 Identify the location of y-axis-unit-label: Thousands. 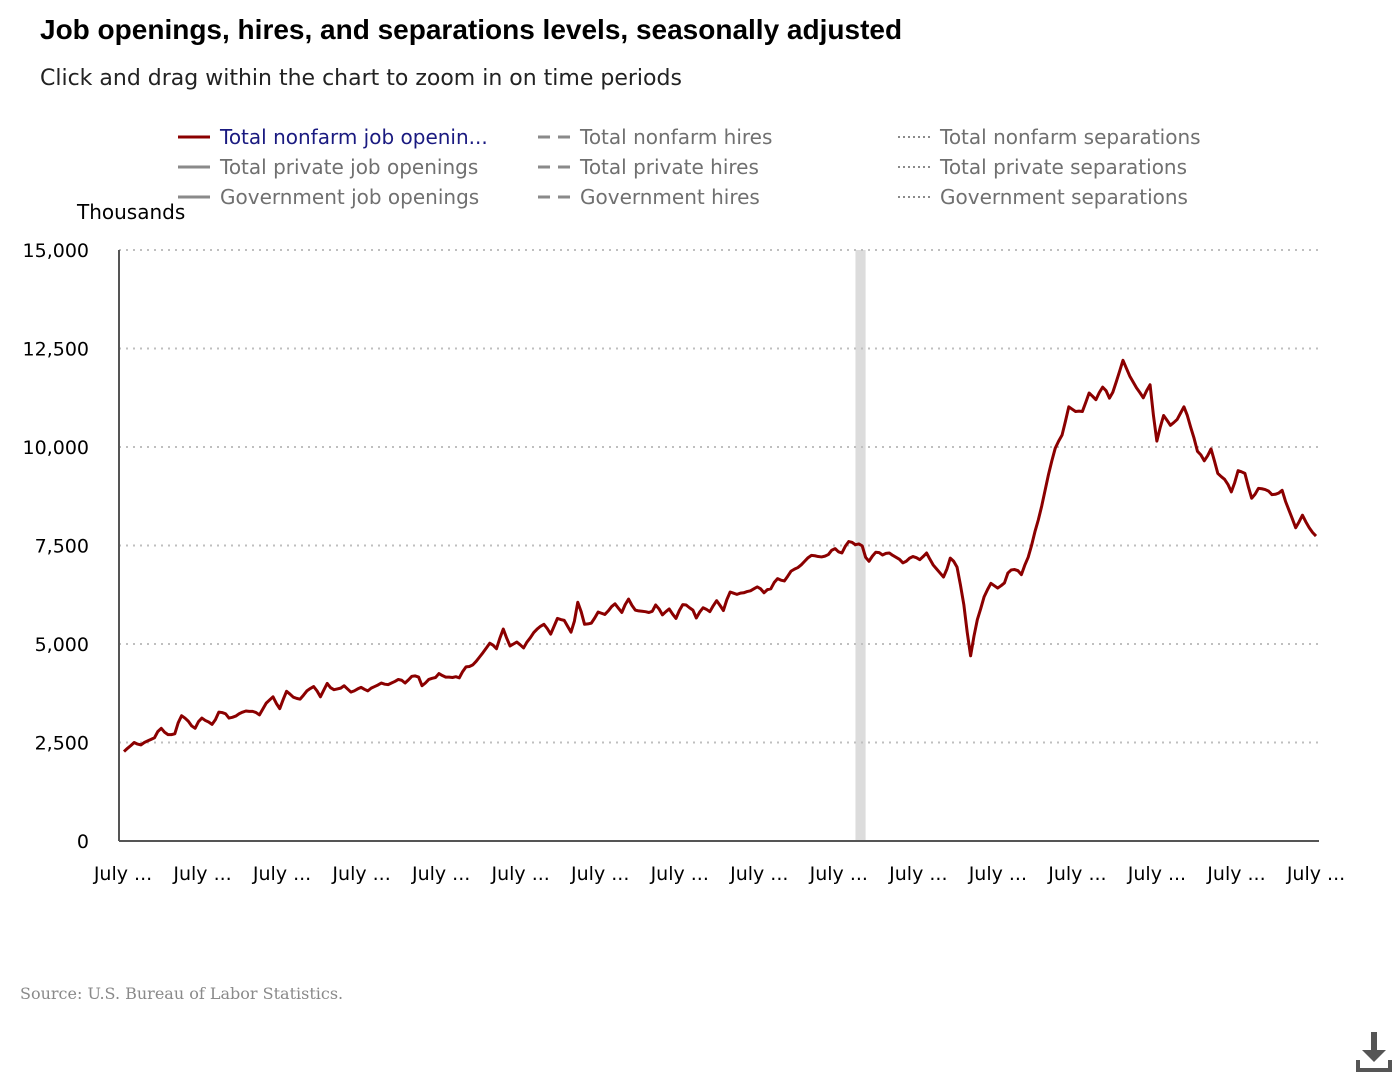
(130, 212).